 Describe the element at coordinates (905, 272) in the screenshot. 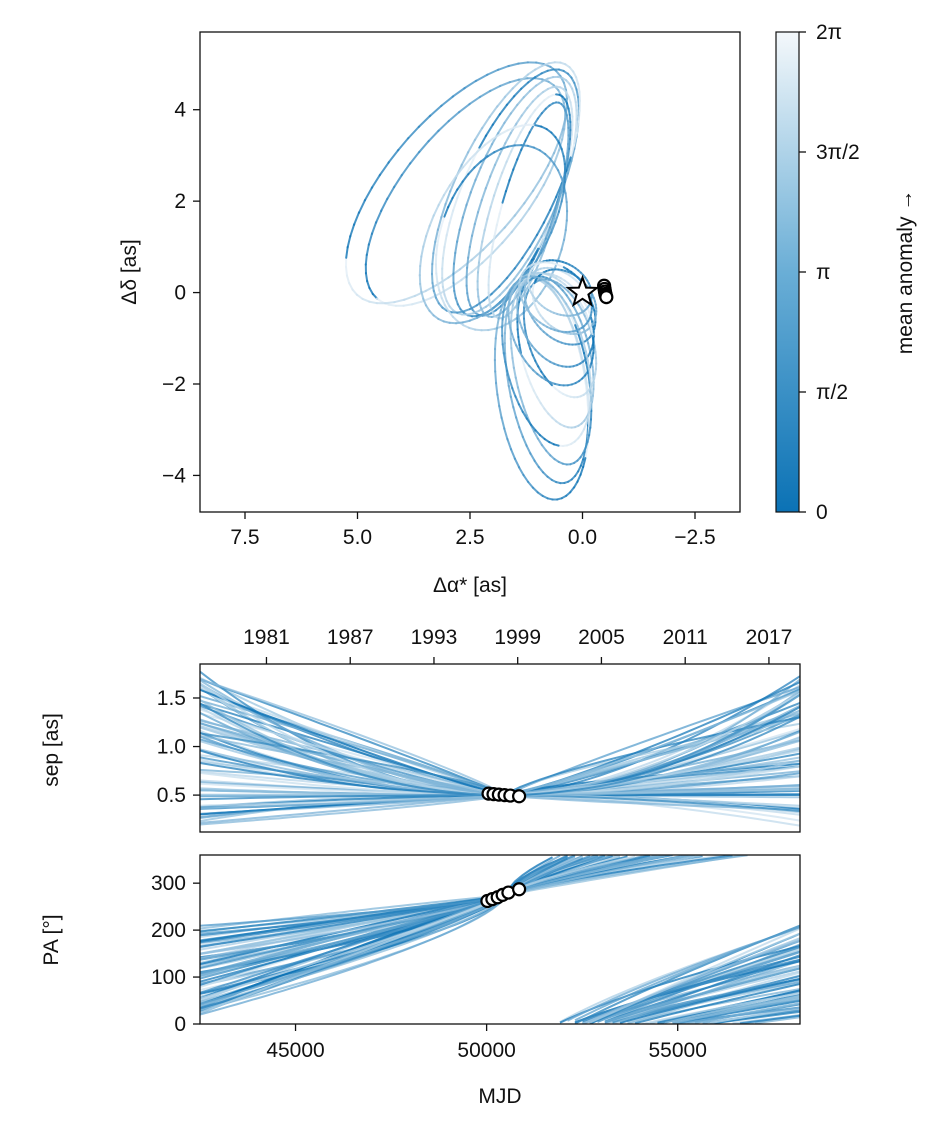

I see `colorbar-label: mean anomaly →` at that location.